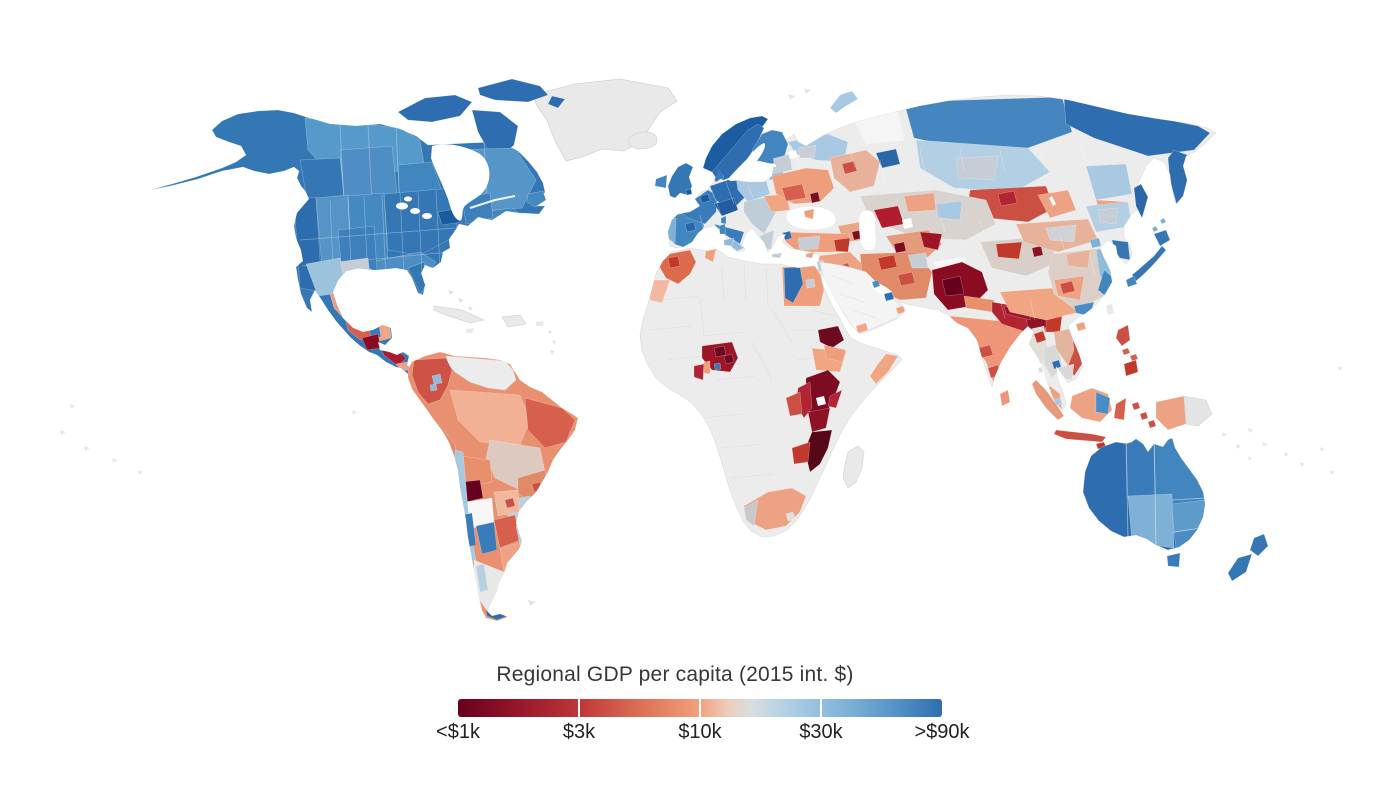  I want to click on australia-state-borders, so click(1165, 492).